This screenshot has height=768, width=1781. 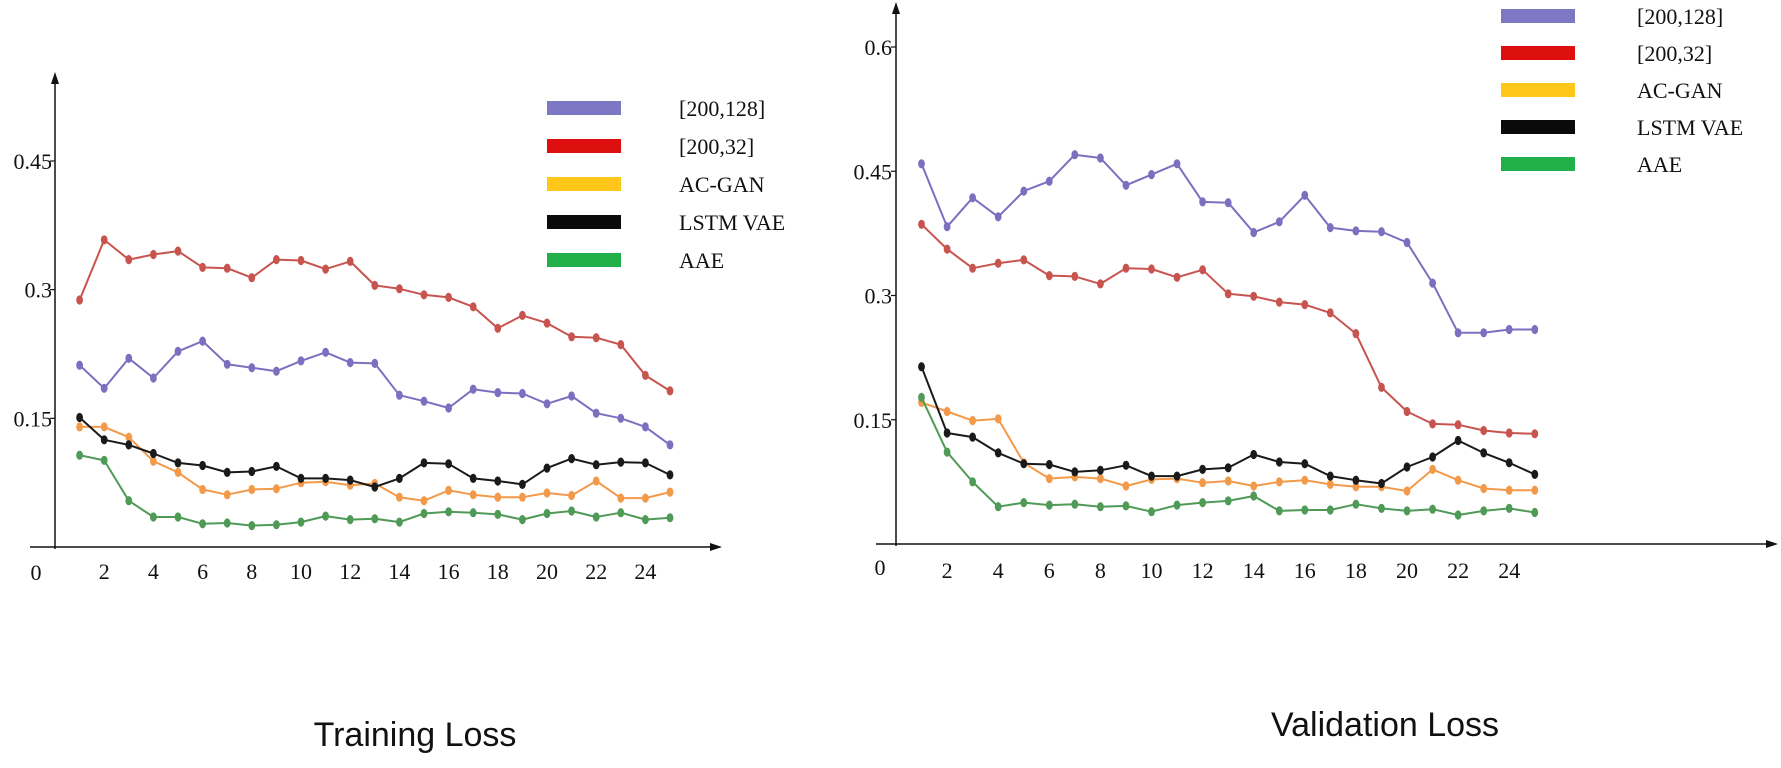 I want to click on x-tick-label: 4, so click(x=998, y=570).